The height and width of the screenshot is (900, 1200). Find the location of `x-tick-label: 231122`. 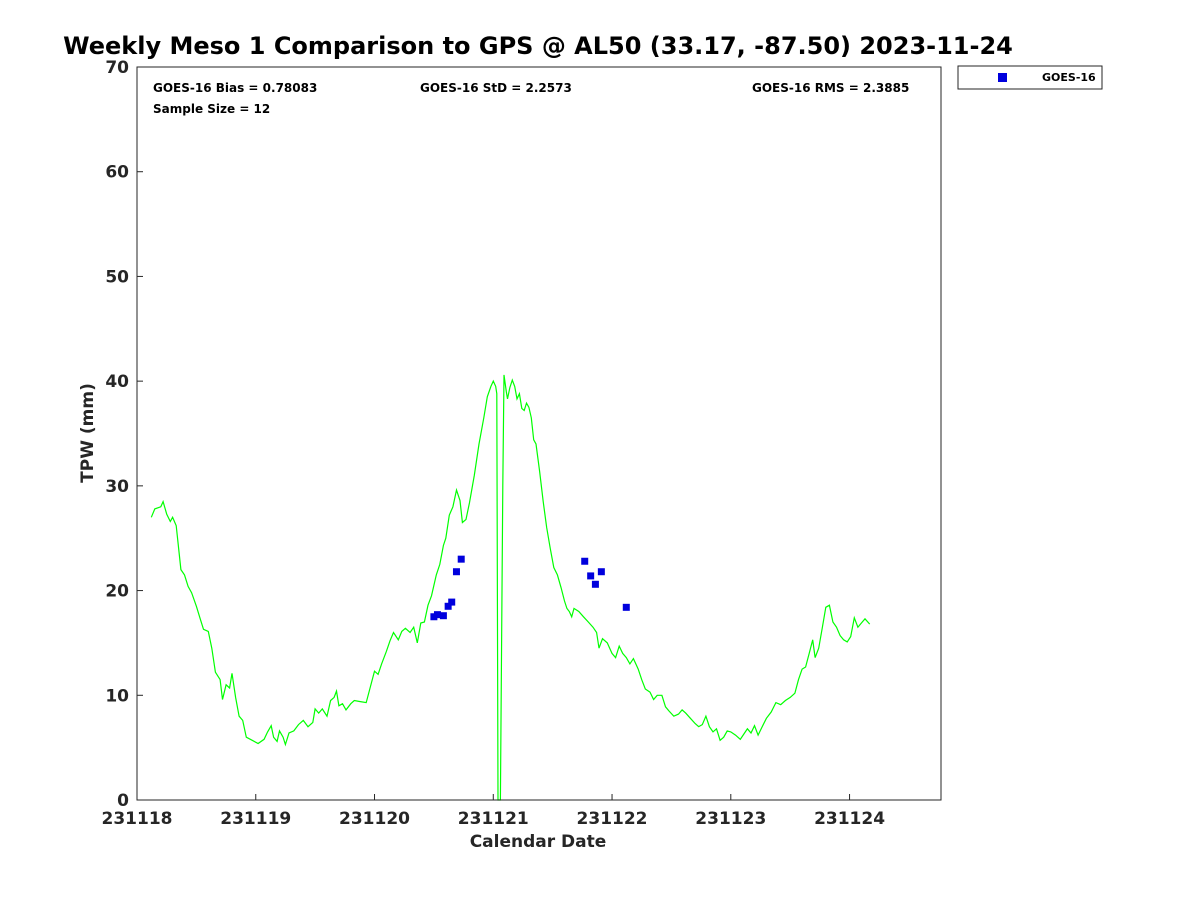

x-tick-label: 231122 is located at coordinates (612, 819).